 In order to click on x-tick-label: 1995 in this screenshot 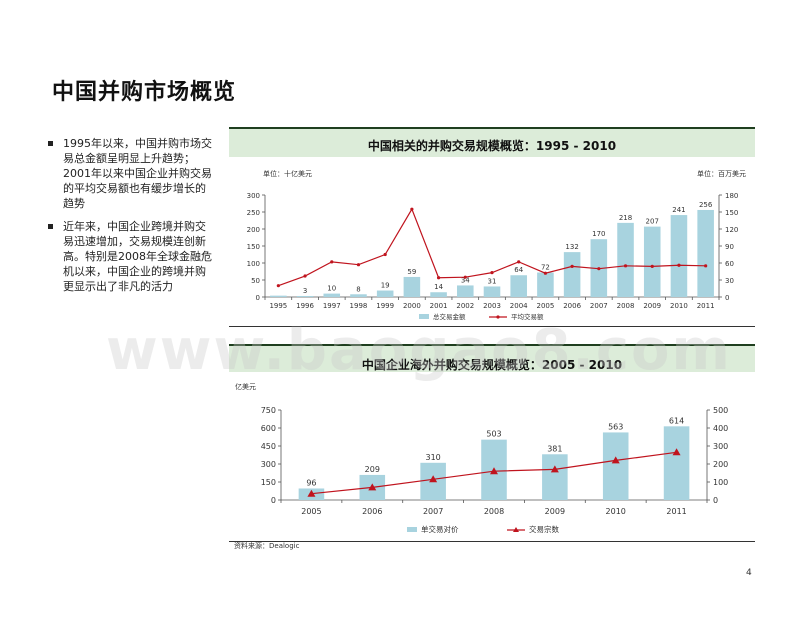, I will do `click(278, 306)`.